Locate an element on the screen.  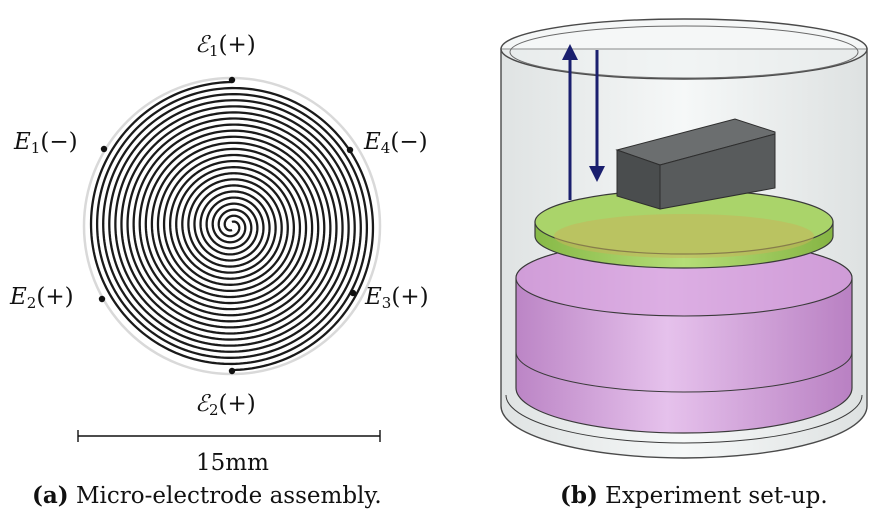
caption-a-text: Micro-electrode assembly. is located at coordinates (228, 496).